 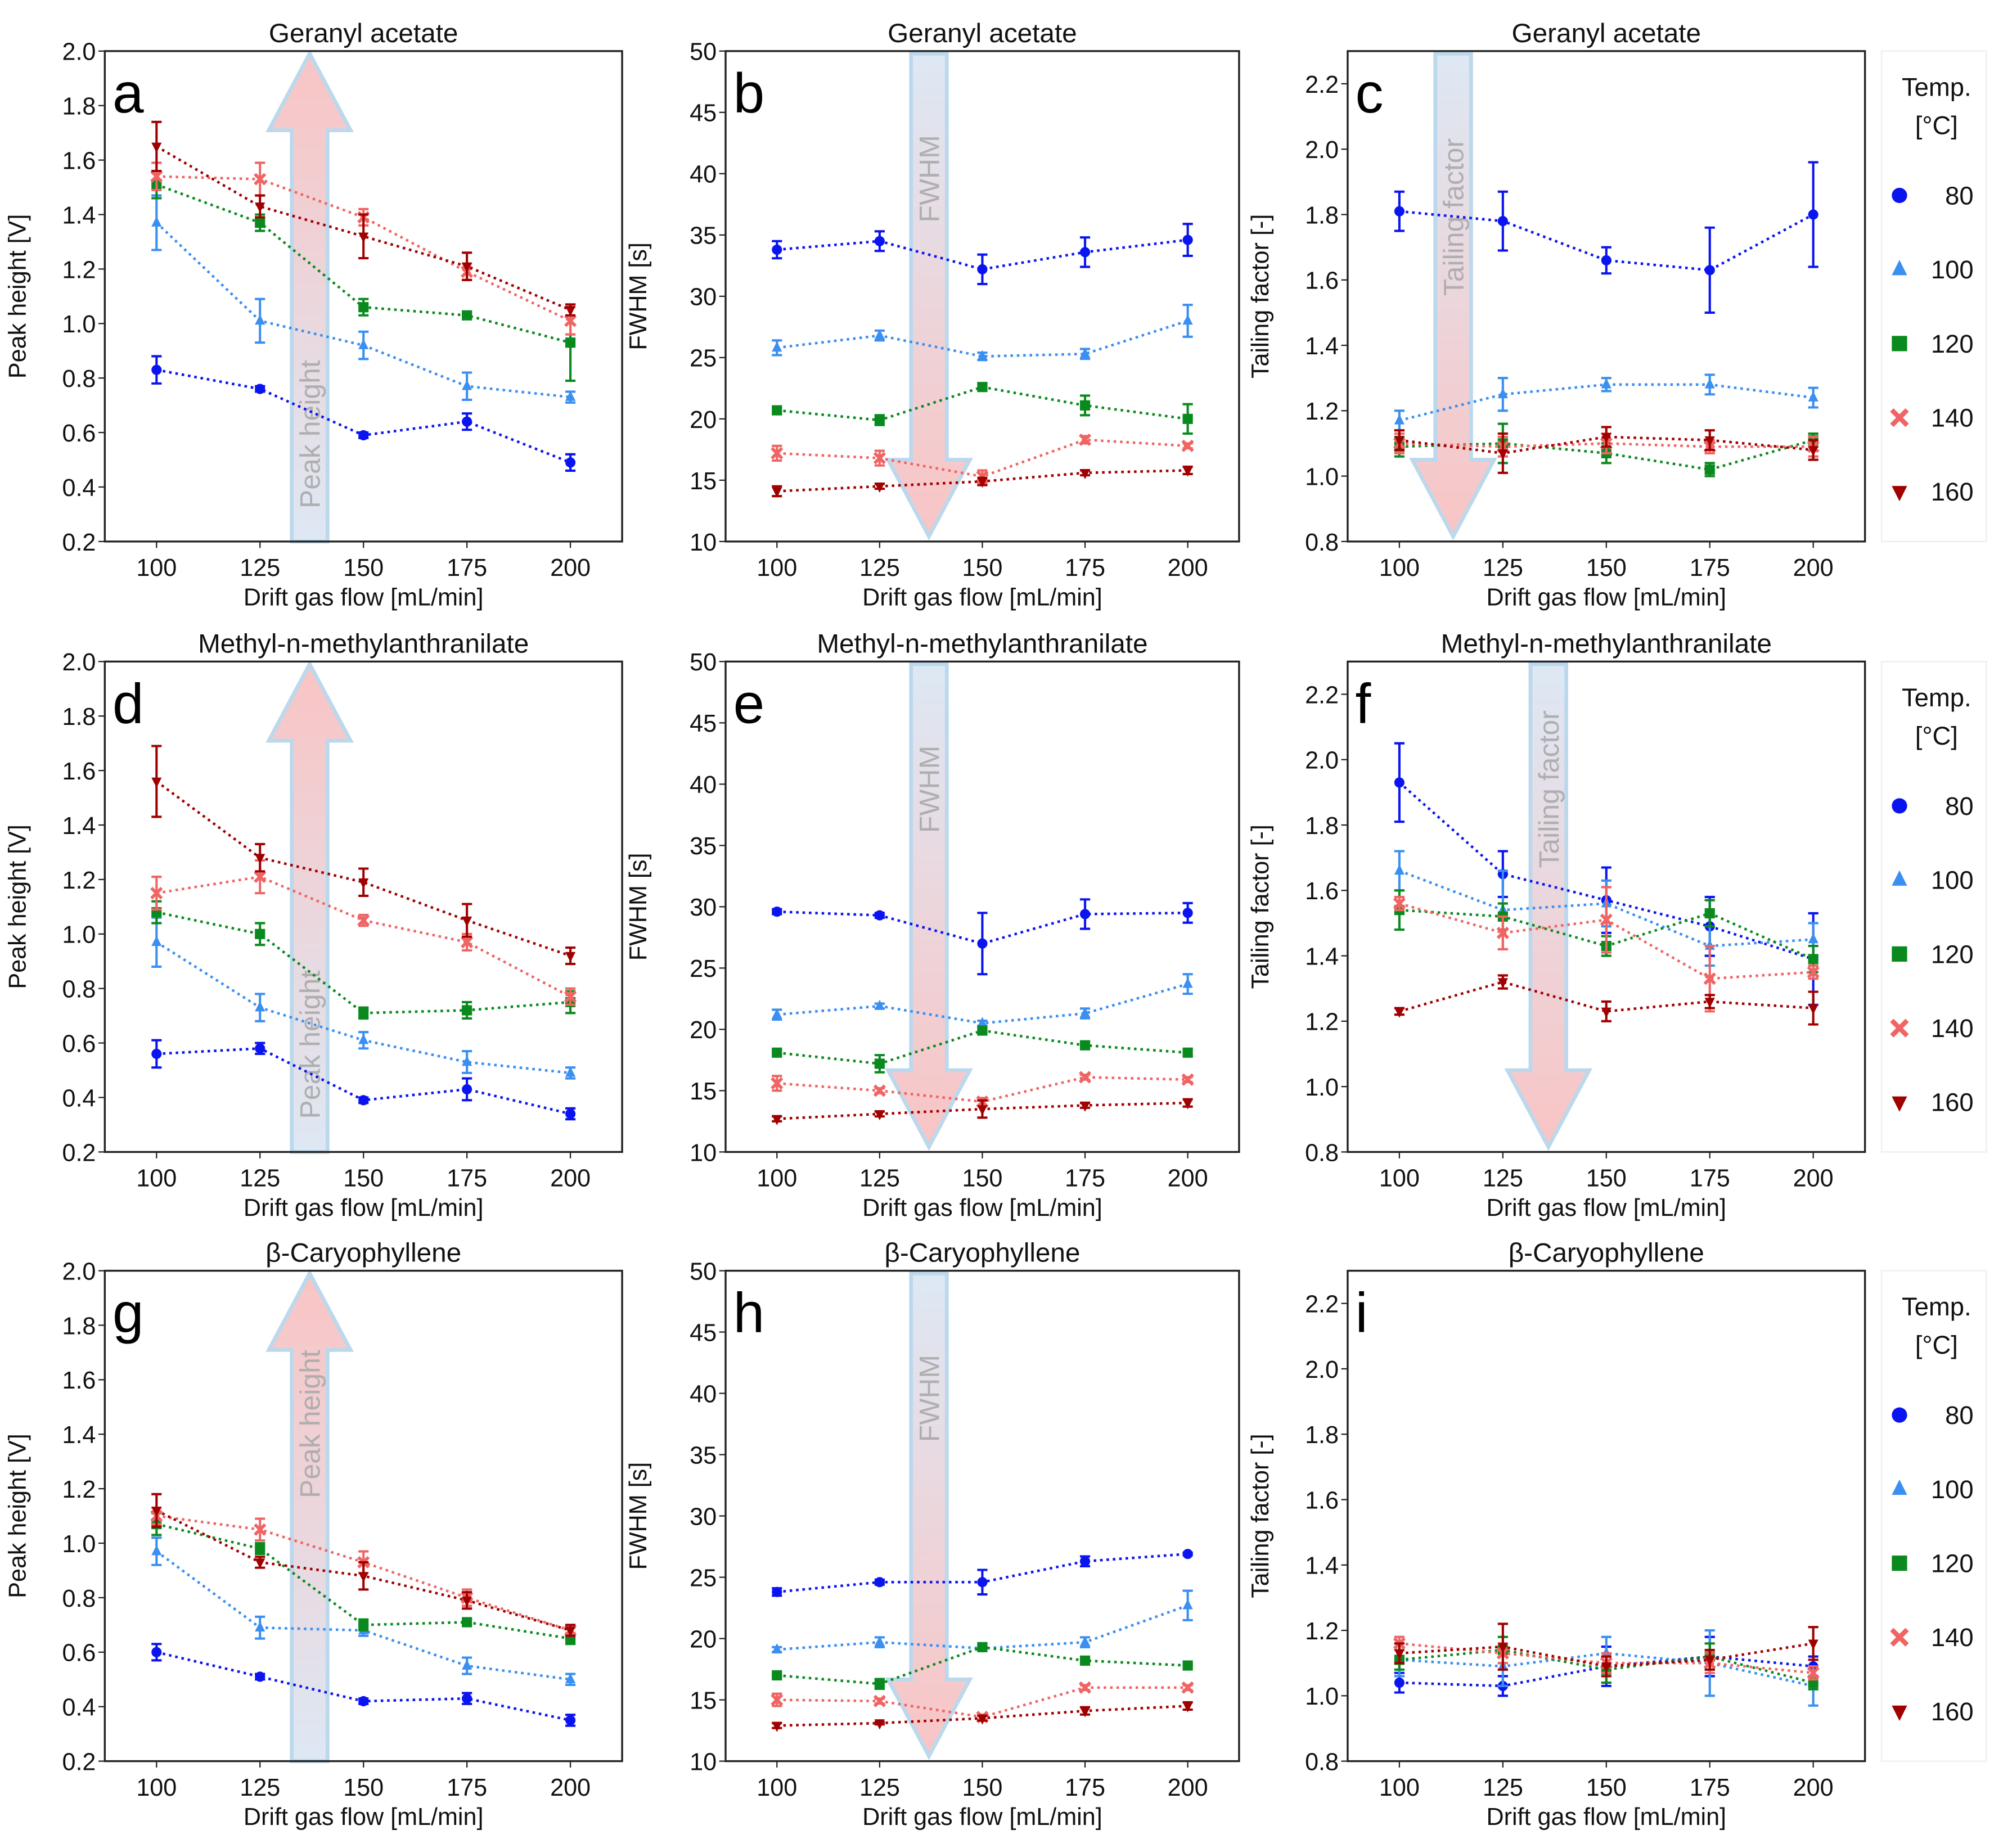 What do you see at coordinates (1322, 216) in the screenshot?
I see `y-tick-label: 1.8` at bounding box center [1322, 216].